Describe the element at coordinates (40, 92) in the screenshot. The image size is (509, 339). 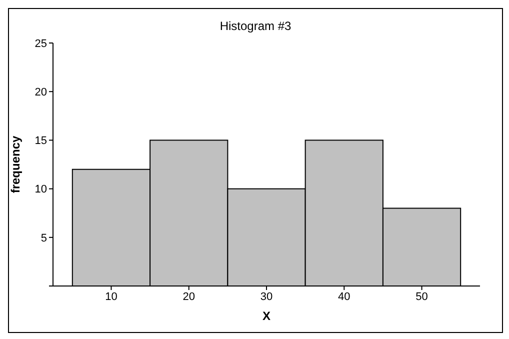
I see `y-tick-label: 20` at that location.